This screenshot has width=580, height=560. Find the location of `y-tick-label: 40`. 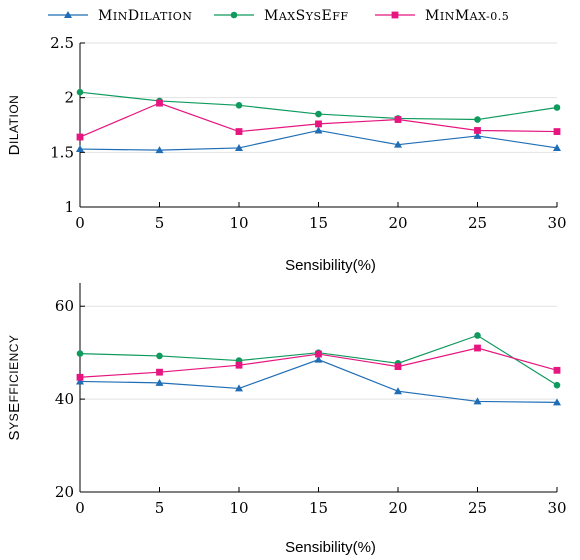

y-tick-label: 40 is located at coordinates (64, 399).